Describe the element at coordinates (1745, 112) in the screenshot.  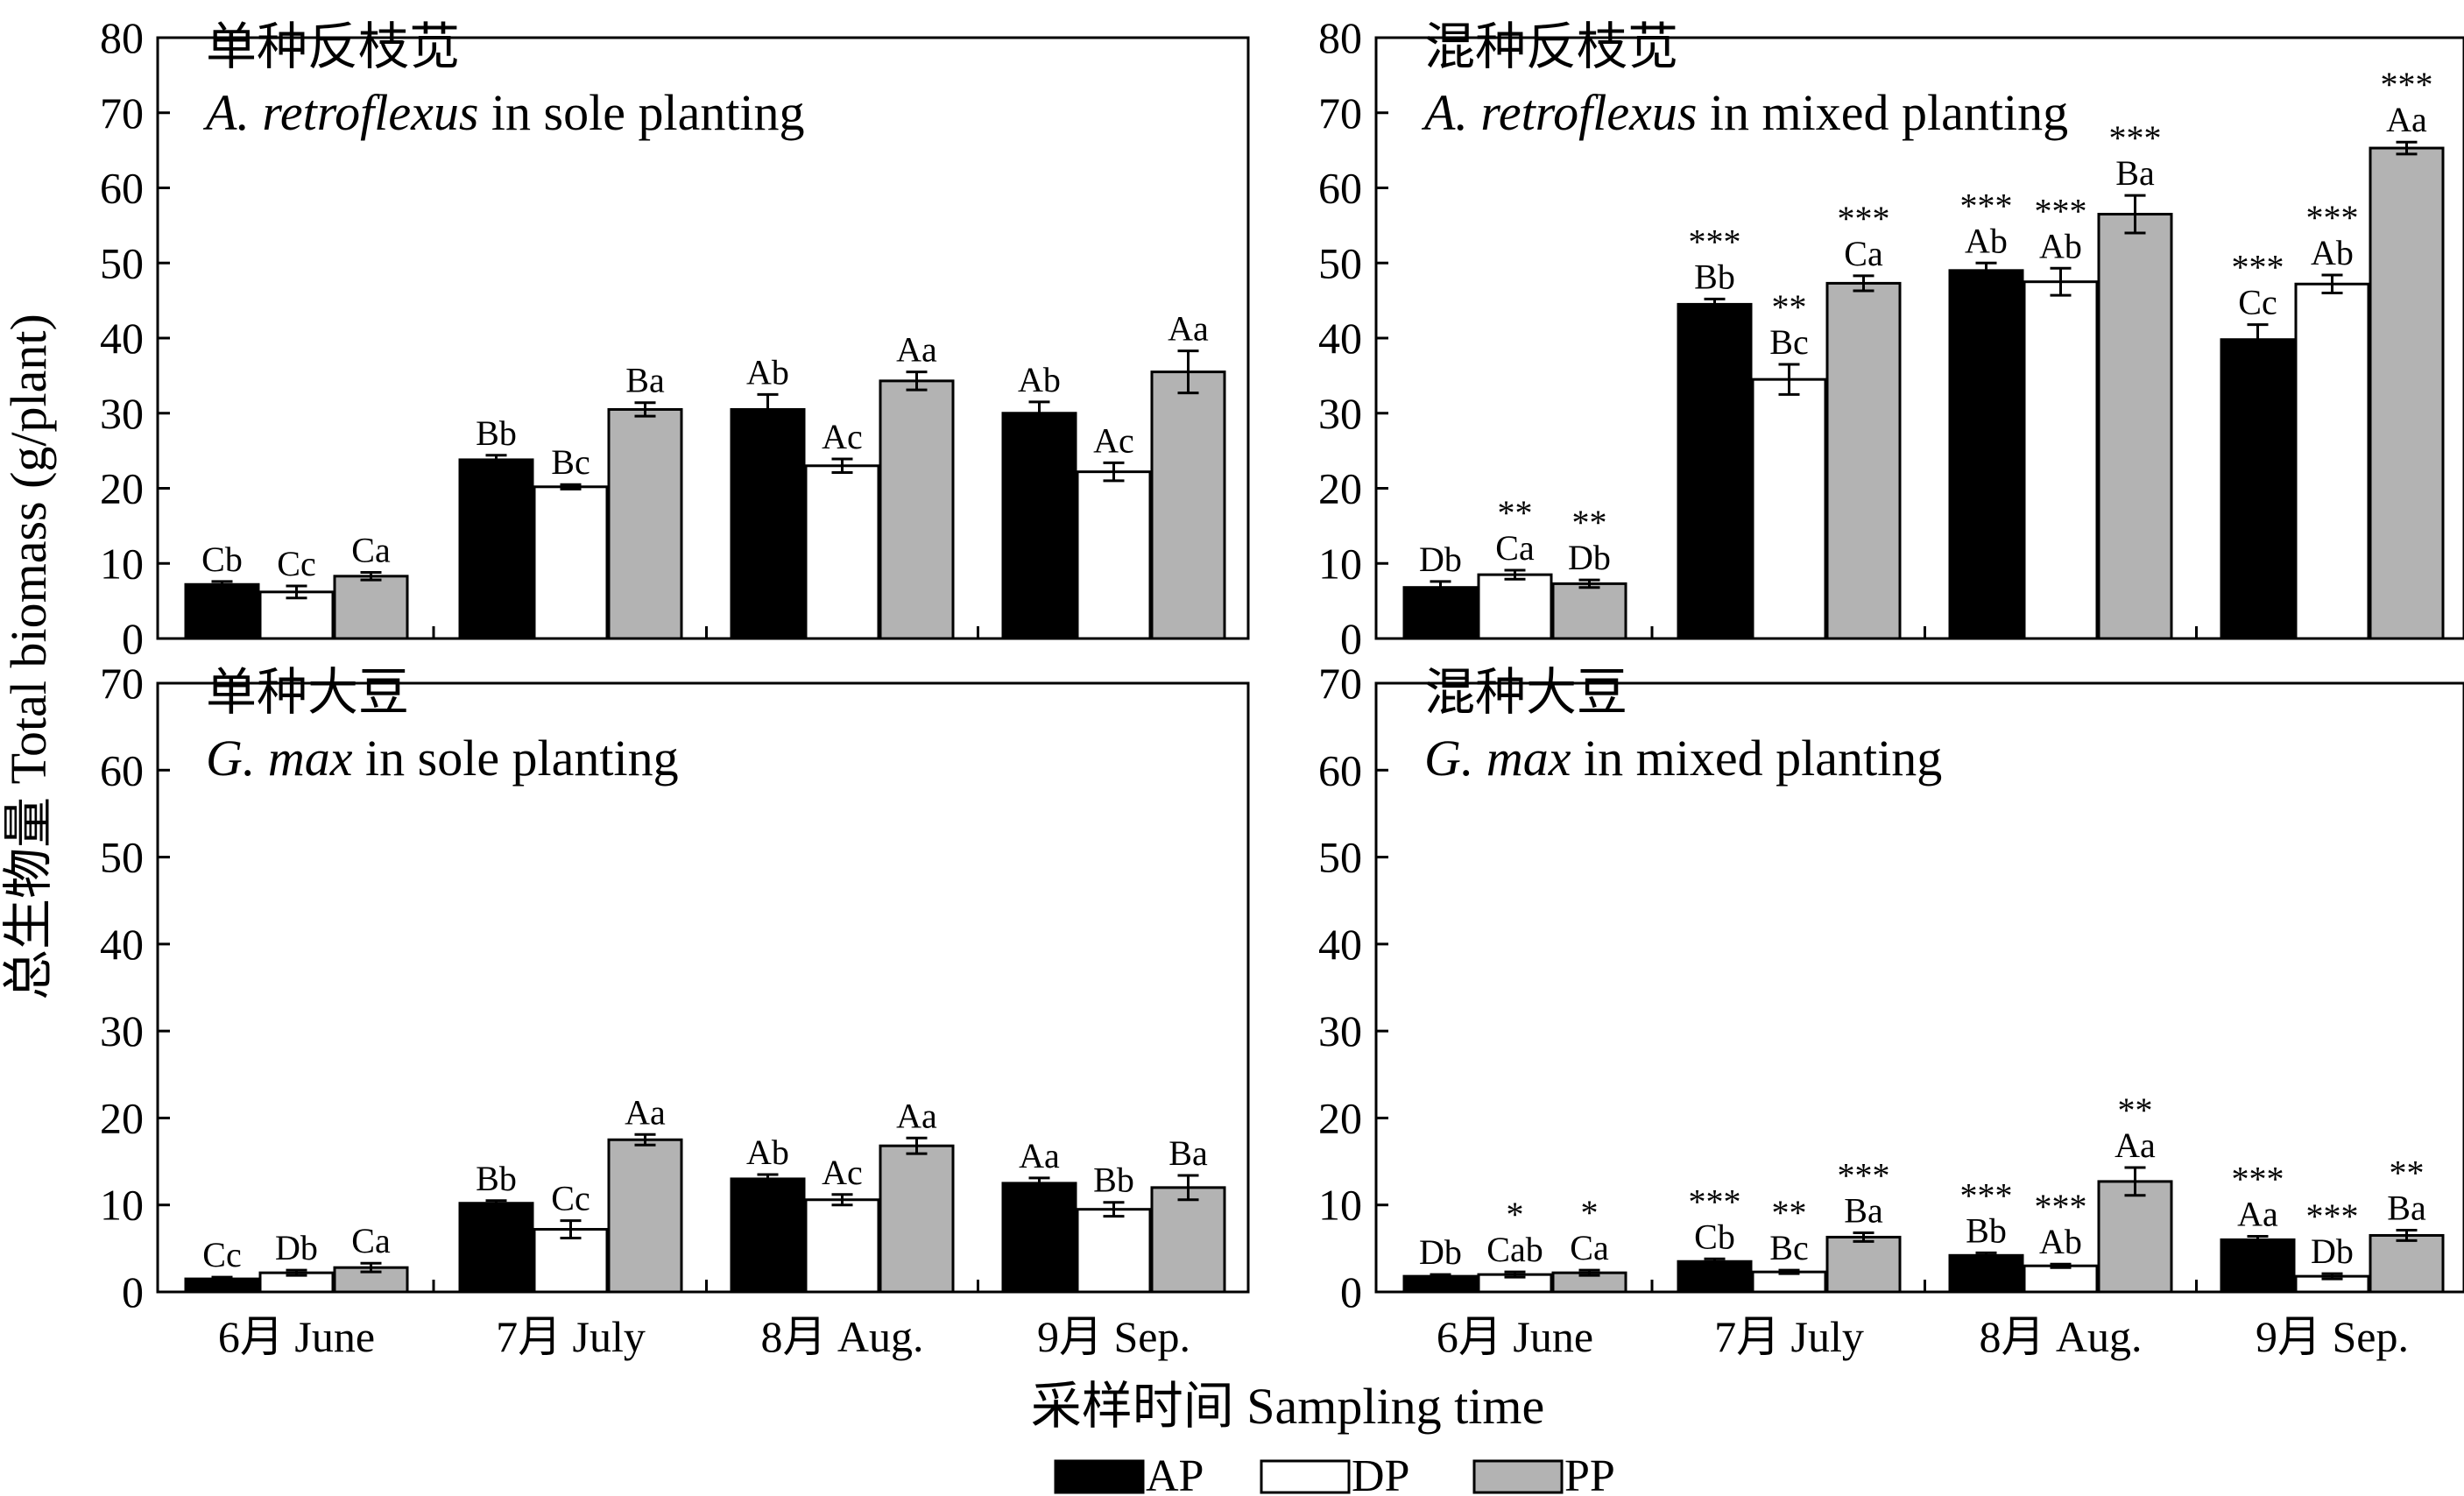
I see `panel-subtitle: A. retroflexus in mixed planting` at that location.